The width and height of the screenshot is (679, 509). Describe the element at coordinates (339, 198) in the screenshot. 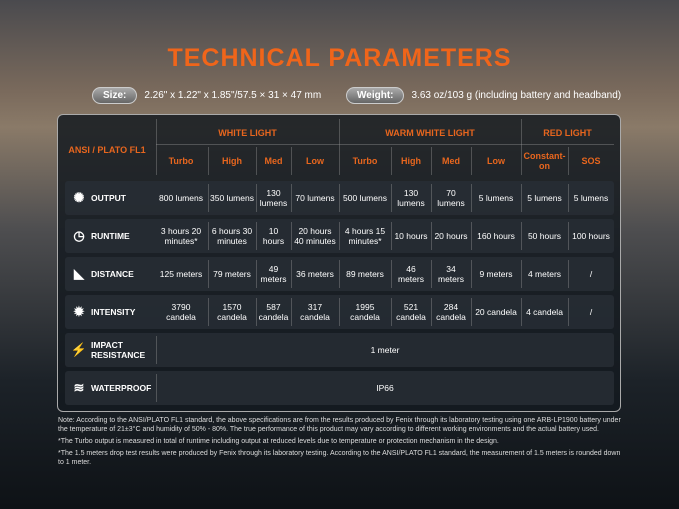

I see `table-row-output: ✺ OUTPUT` at that location.